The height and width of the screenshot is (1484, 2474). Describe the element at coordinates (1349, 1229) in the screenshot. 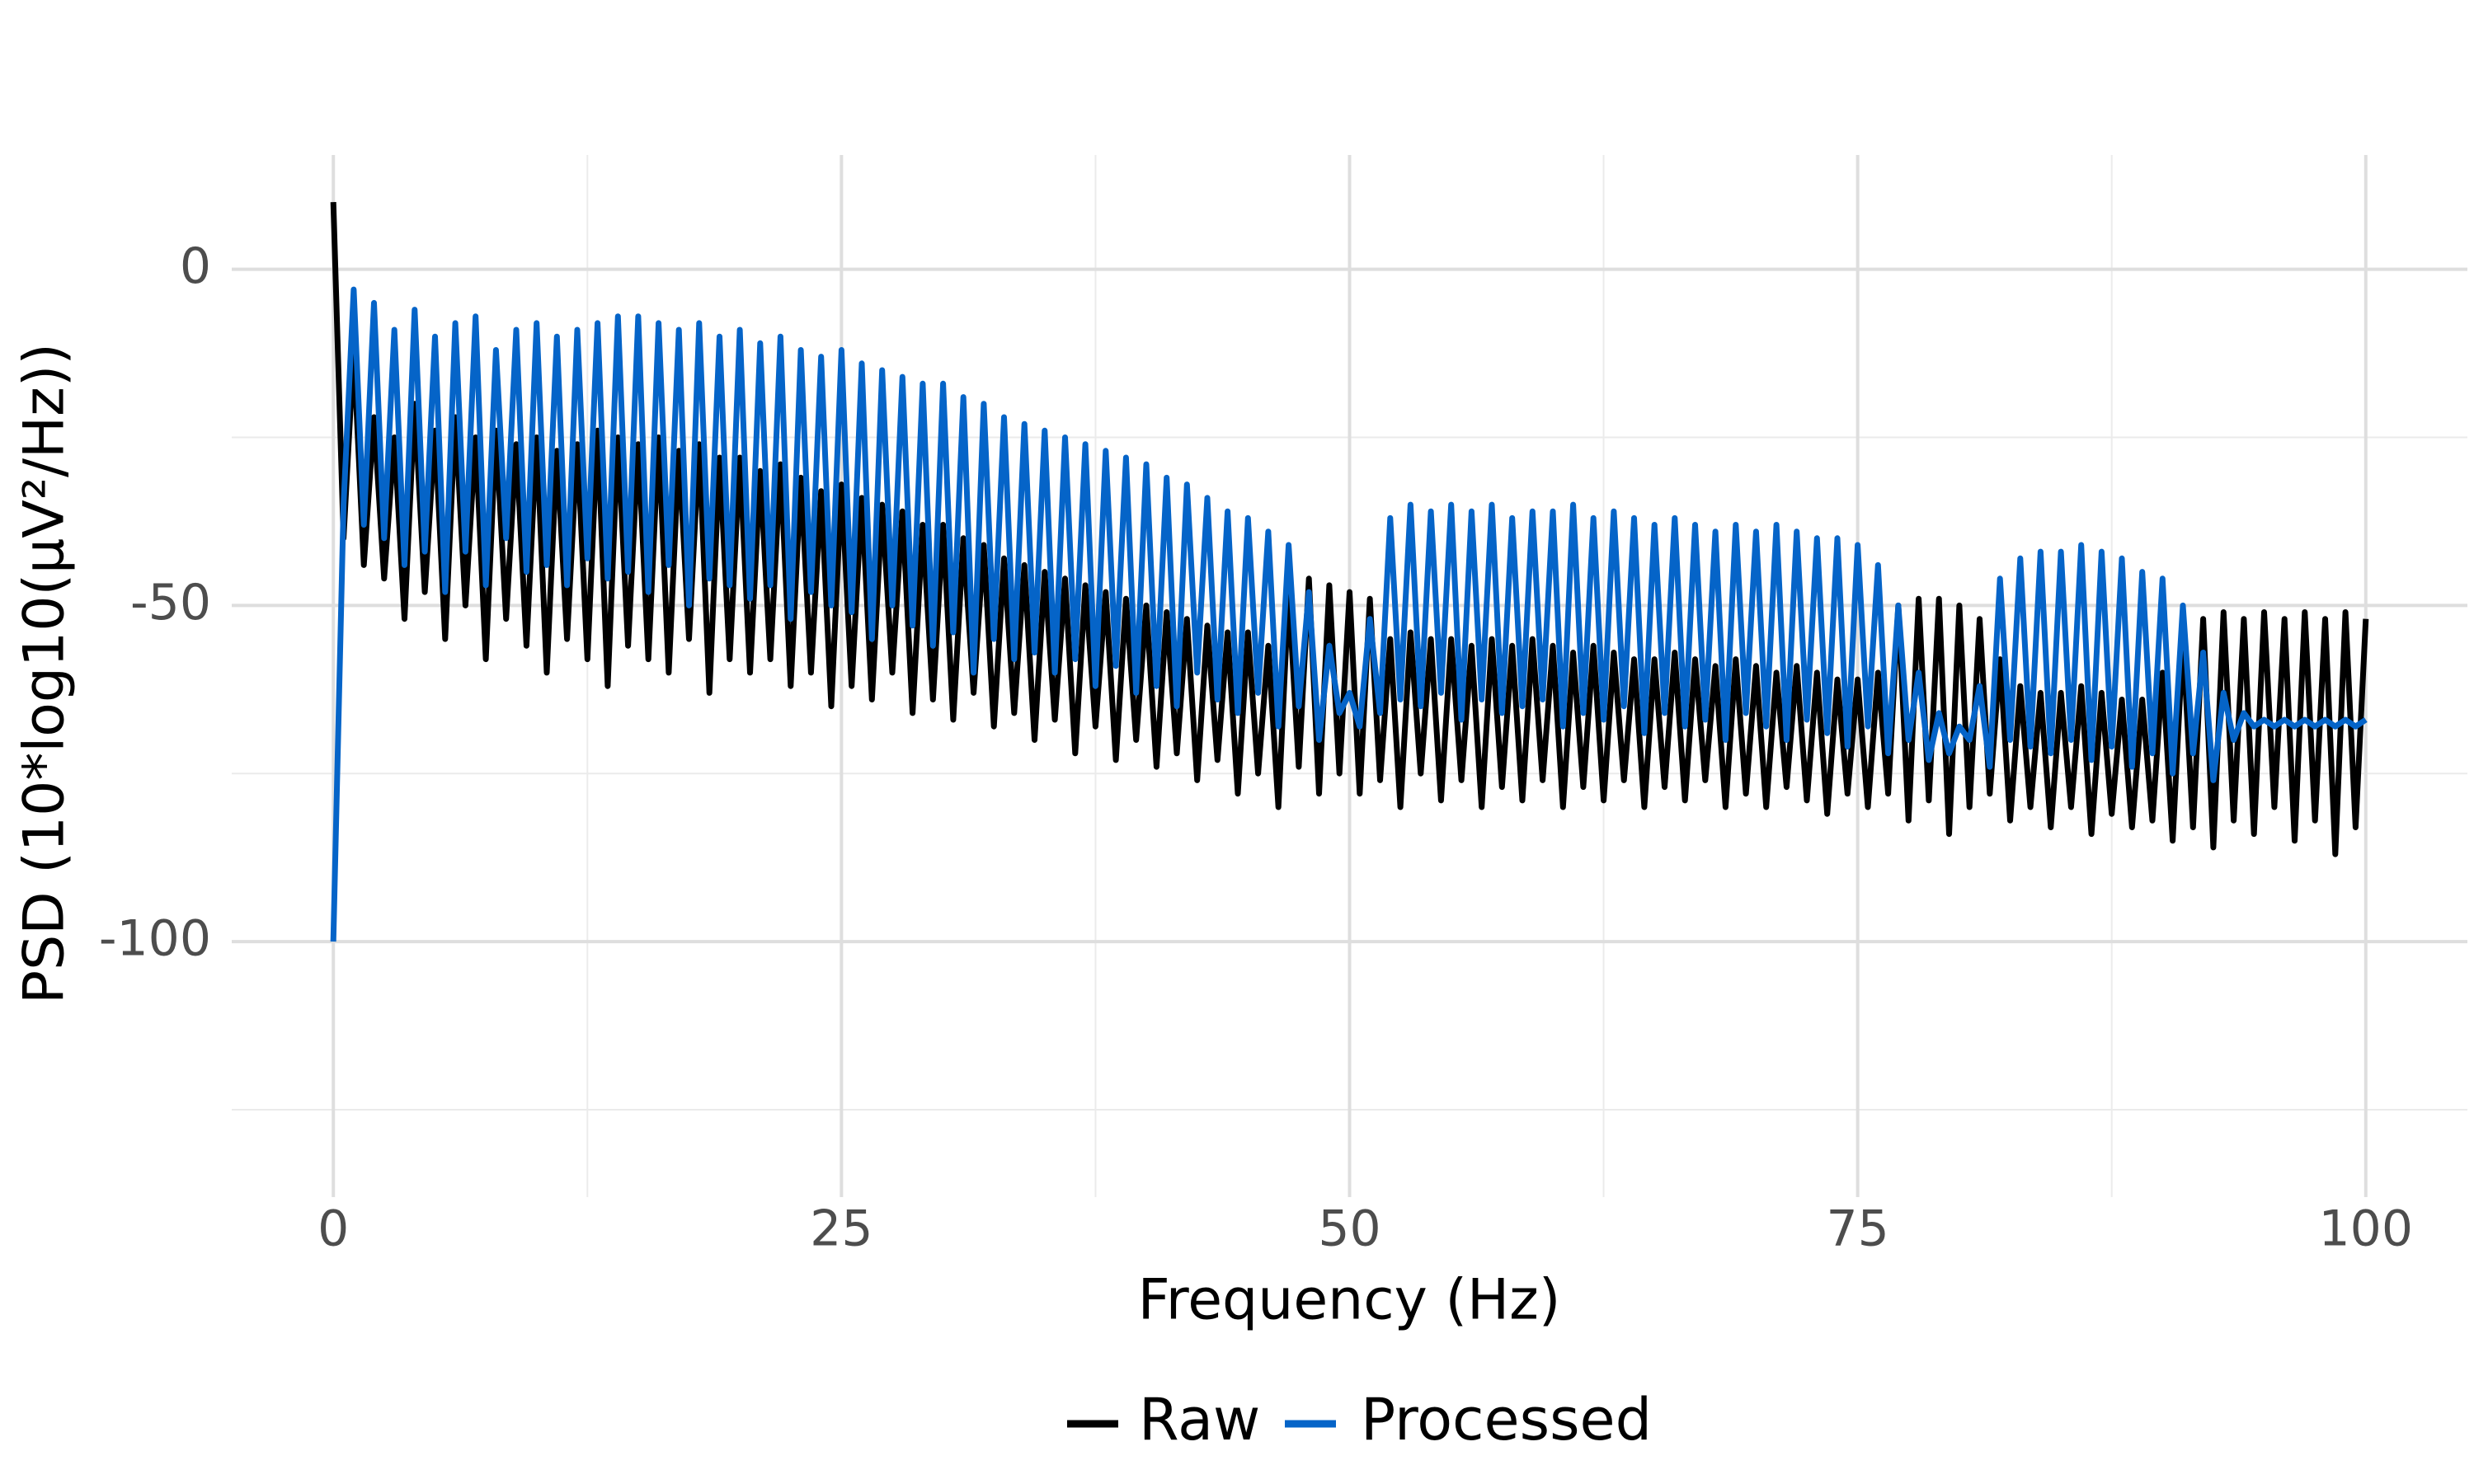

I see `x-tick-label: 50` at that location.